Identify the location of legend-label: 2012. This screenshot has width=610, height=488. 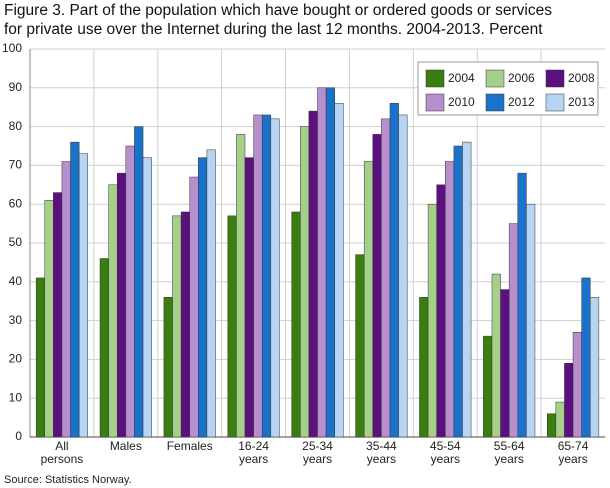
(521, 102).